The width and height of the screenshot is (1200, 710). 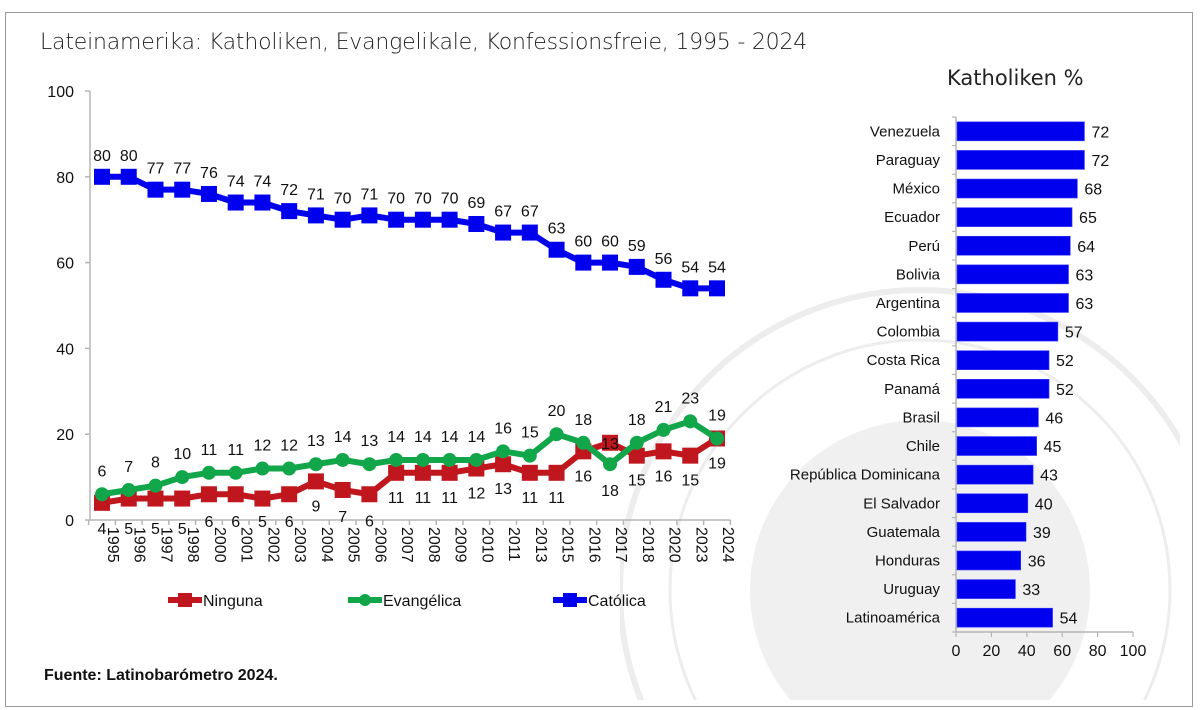 I want to click on data-label-evangelica: 20, so click(x=557, y=411).